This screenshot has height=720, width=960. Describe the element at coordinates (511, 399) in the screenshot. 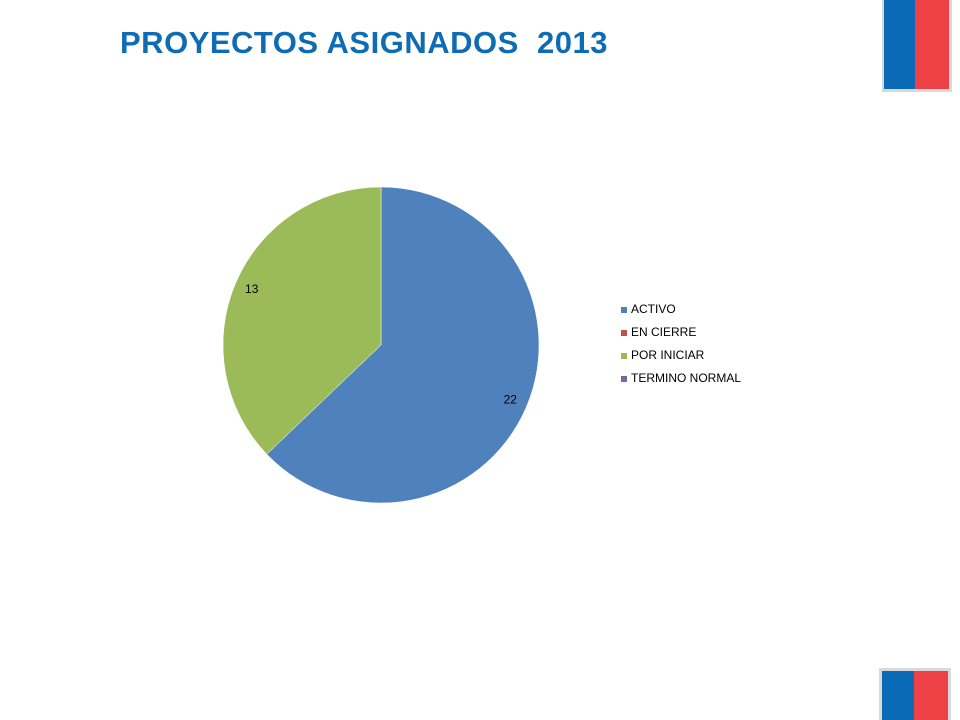

I see `value-label: 22` at that location.